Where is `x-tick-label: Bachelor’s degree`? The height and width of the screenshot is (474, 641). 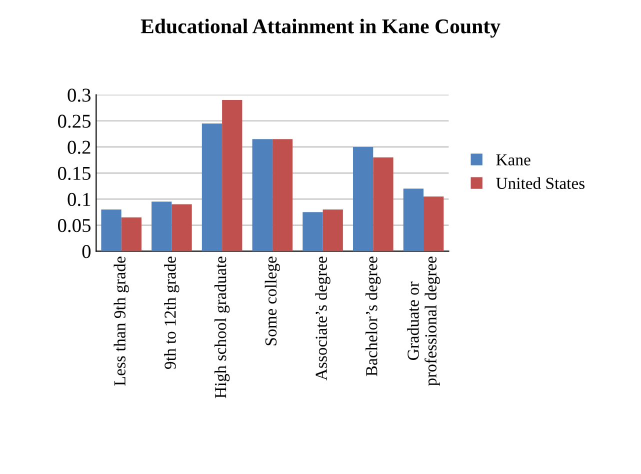 x-tick-label: Bachelor’s degree is located at coordinates (373, 316).